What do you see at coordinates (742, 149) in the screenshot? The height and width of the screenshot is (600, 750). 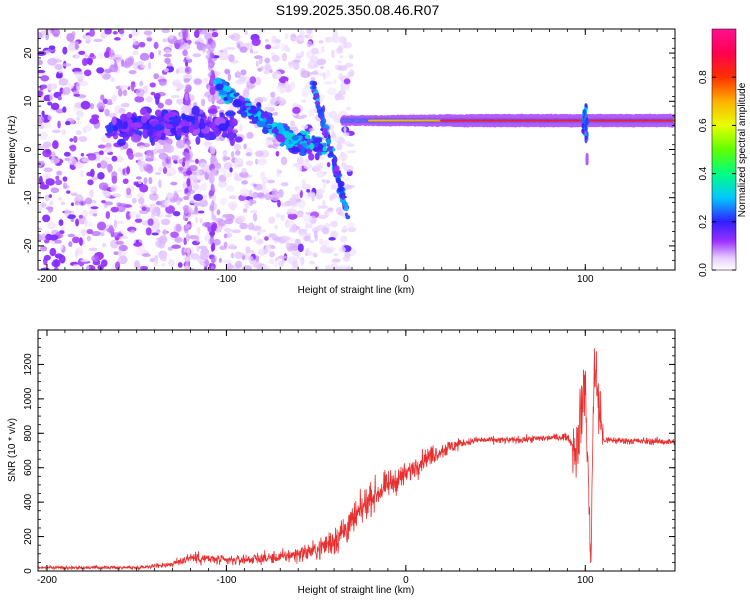 I see `colorbar-label: Normalized spectral amplitude` at bounding box center [742, 149].